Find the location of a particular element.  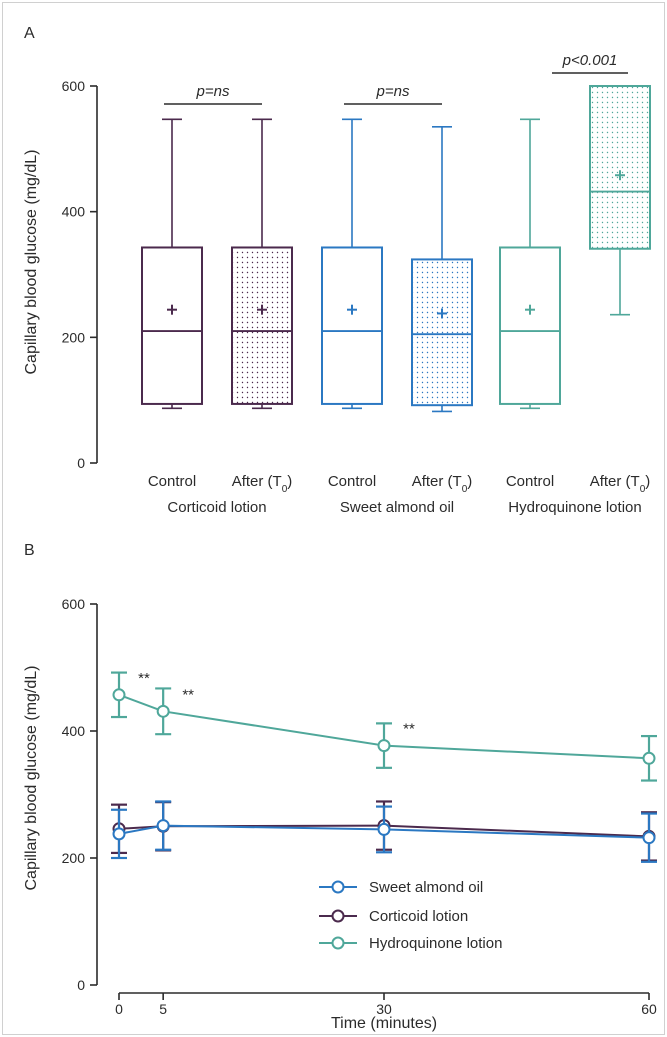

panel-b-x-tick-label: 60 is located at coordinates (649, 1009).